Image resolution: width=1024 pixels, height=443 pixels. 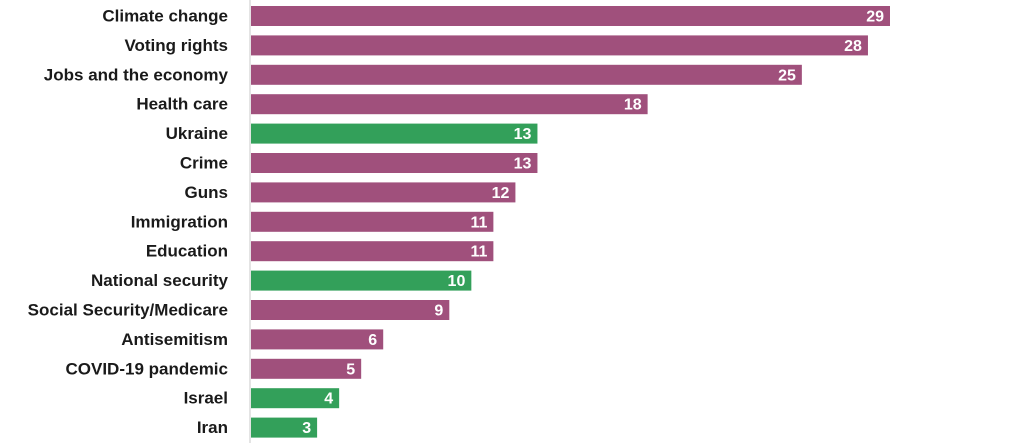 I want to click on category-label: Voting rights, so click(x=176, y=45).